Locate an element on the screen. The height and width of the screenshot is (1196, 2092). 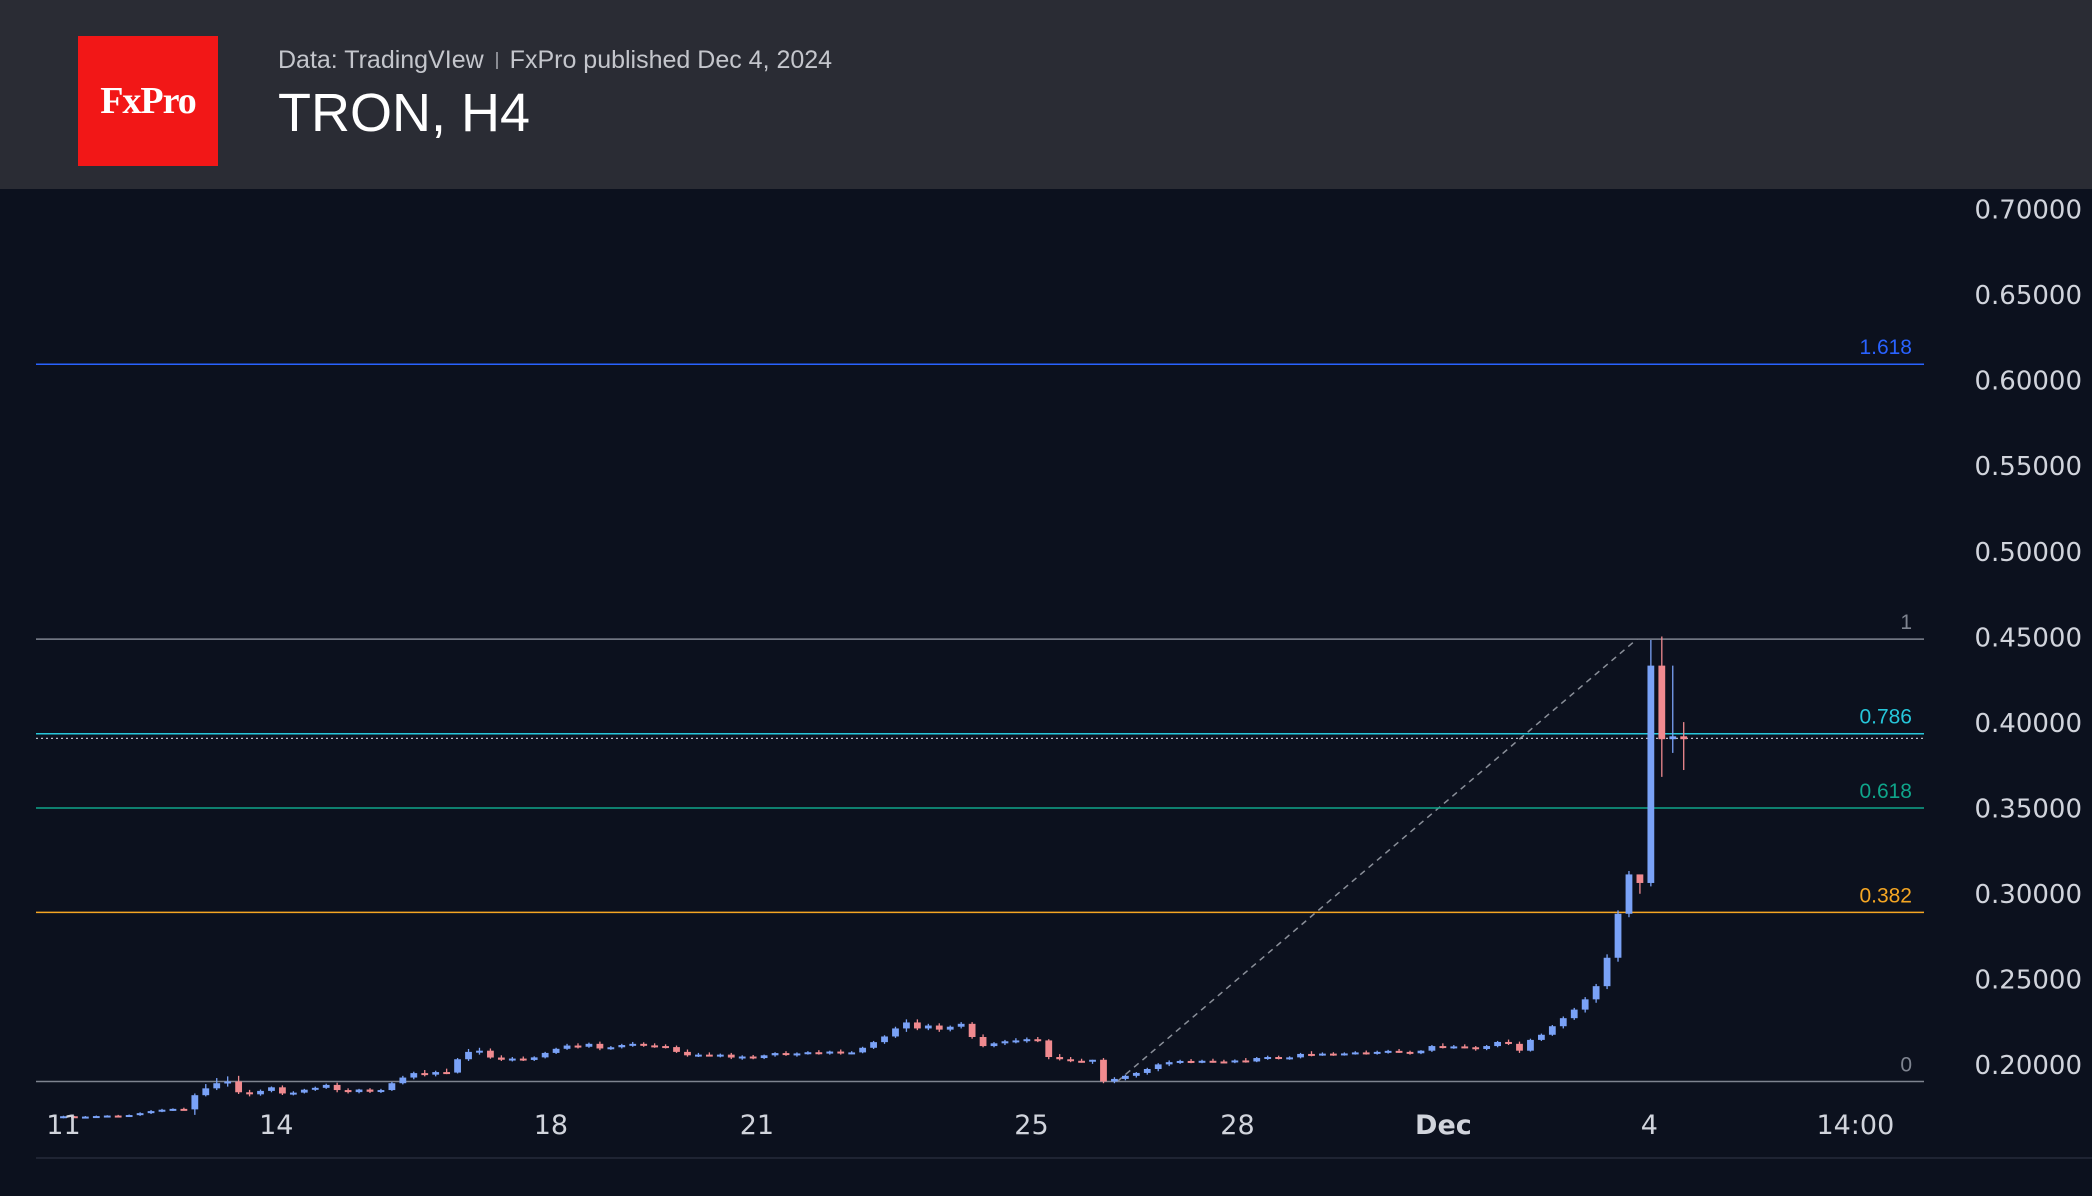
fxpro-logo: FxPro is located at coordinates (148, 101).